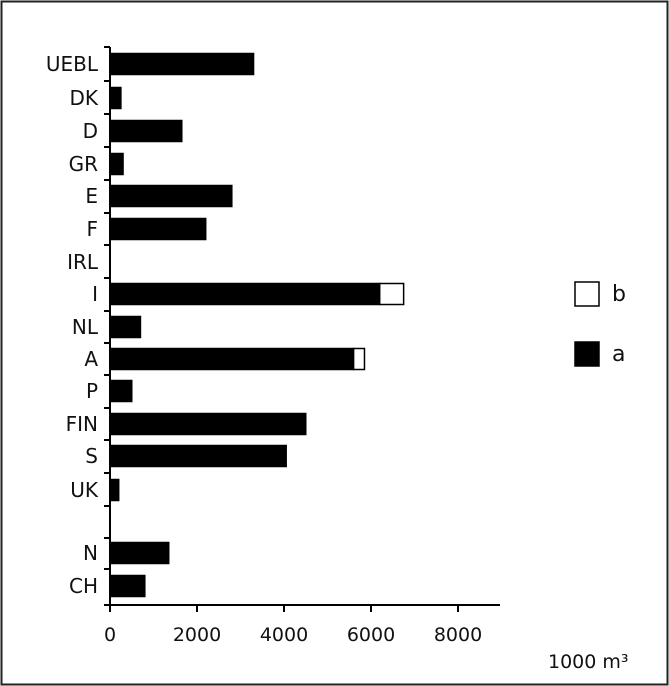  Describe the element at coordinates (72, 64) in the screenshot. I see `category-label-uebl: UEBL` at that location.